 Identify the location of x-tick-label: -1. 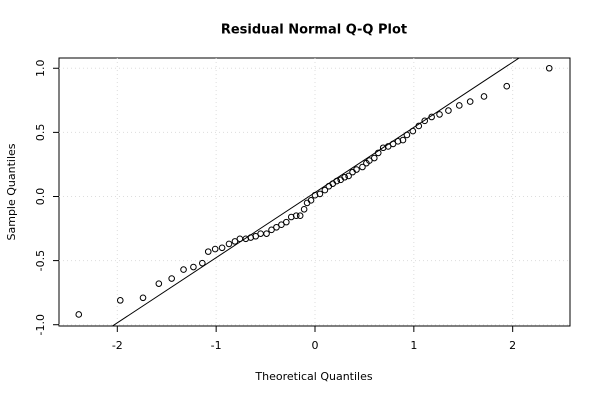
(216, 345).